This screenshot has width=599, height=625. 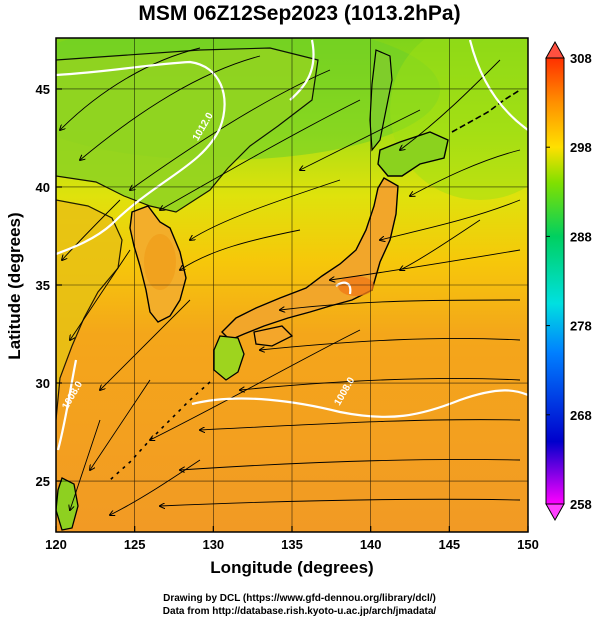 I want to click on x-tick-label-150: 150, so click(x=528, y=544).